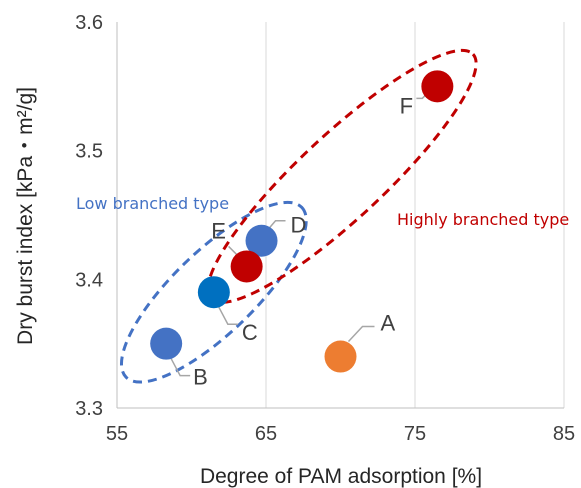 The height and width of the screenshot is (488, 581). What do you see at coordinates (89, 216) in the screenshot?
I see `y-tick-labels: 3.3 3.4 3.5 3.6` at bounding box center [89, 216].